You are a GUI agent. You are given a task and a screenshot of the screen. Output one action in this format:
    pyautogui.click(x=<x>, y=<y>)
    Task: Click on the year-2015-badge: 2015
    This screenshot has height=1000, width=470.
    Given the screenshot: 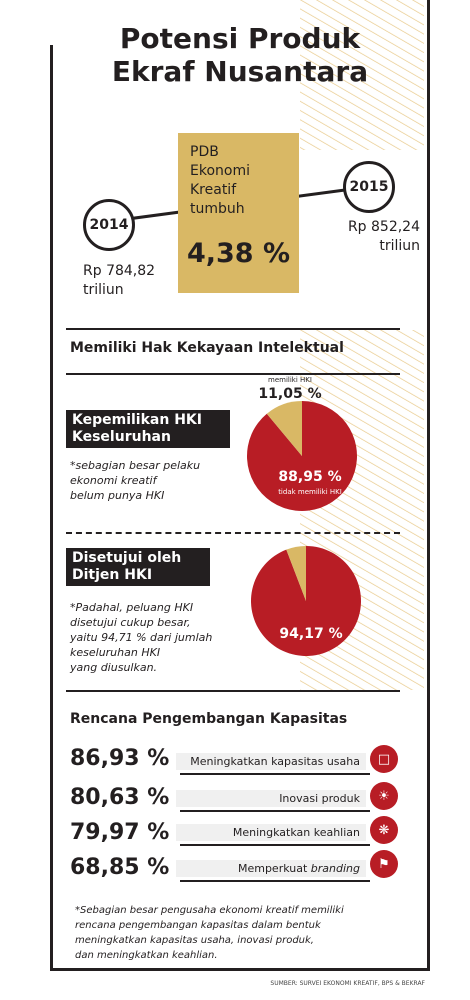 What is the action you would take?
    pyautogui.click(x=369, y=187)
    